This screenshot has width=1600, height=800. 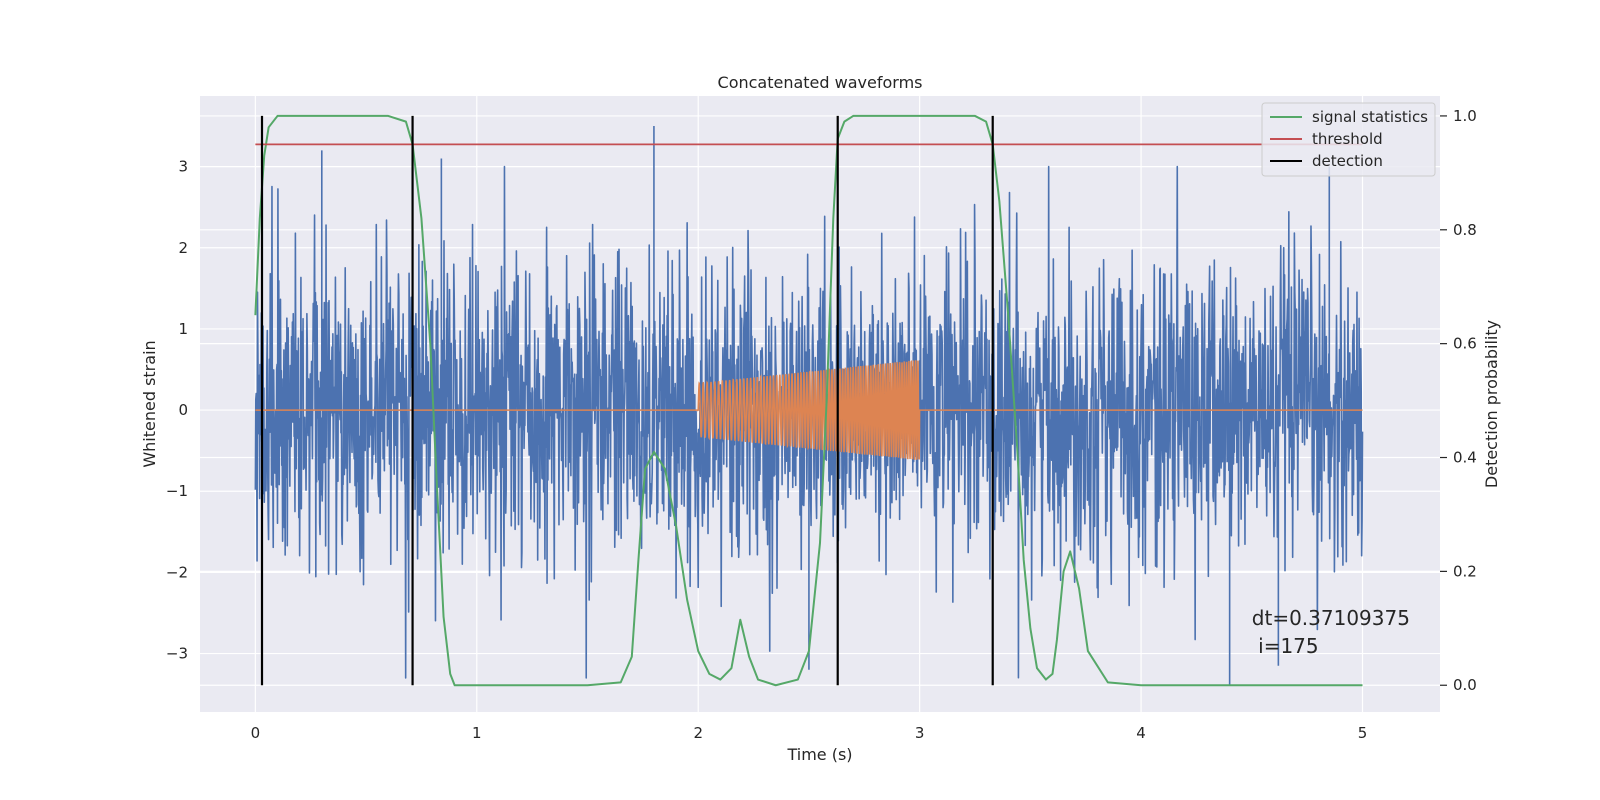 What do you see at coordinates (1331, 632) in the screenshot?
I see `annotation: dt=0.37109375 i=175` at bounding box center [1331, 632].